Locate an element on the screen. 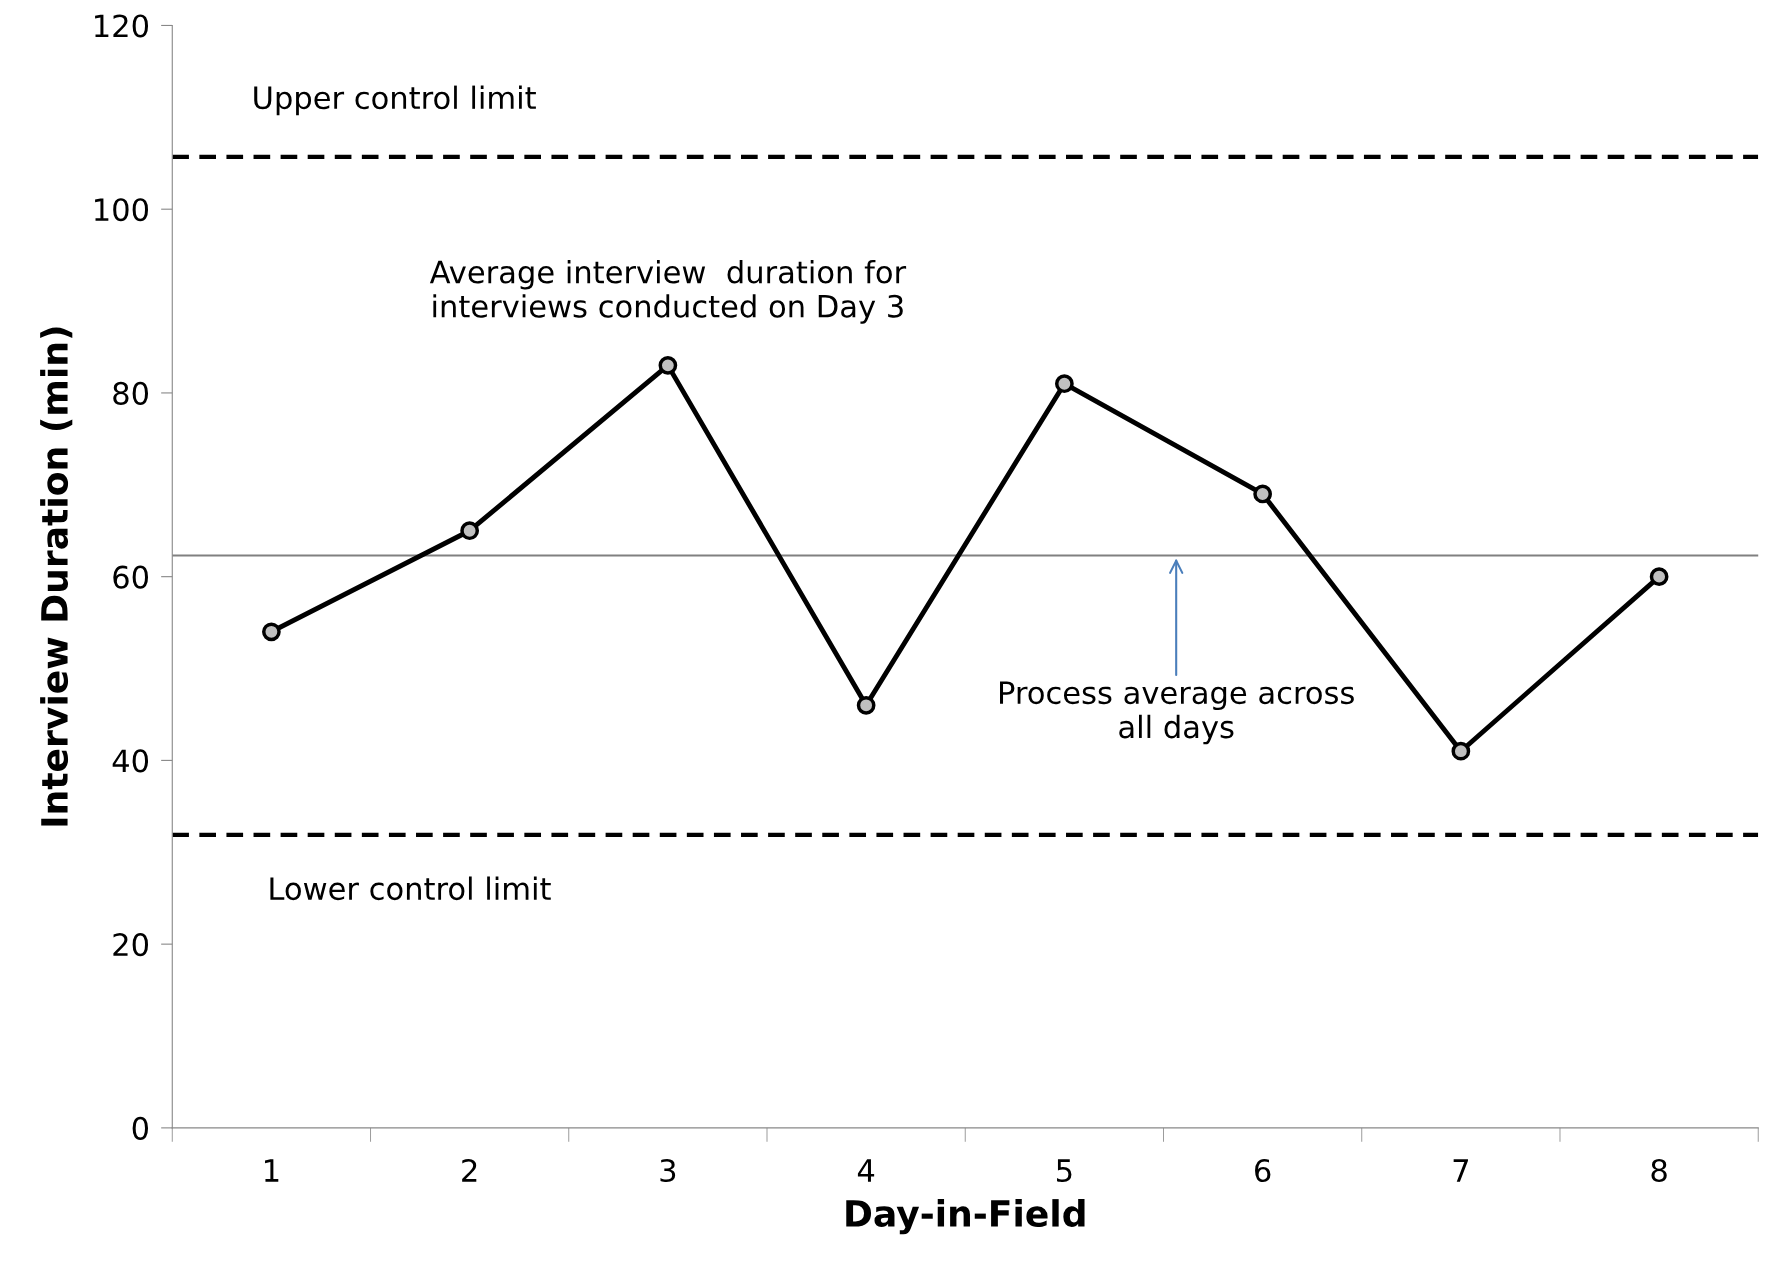  ref-line-label: Process average across all days is located at coordinates (1177, 713).